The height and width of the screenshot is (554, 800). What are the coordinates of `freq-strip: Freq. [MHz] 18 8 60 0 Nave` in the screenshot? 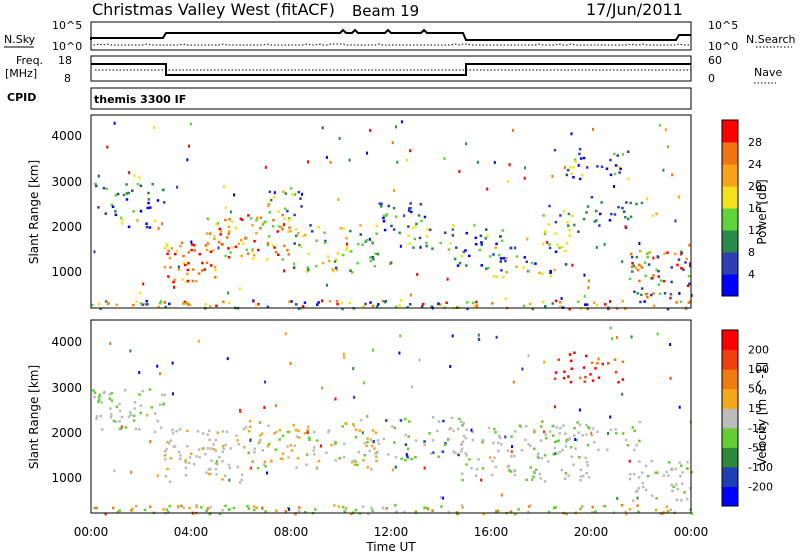 It's located at (393, 69).